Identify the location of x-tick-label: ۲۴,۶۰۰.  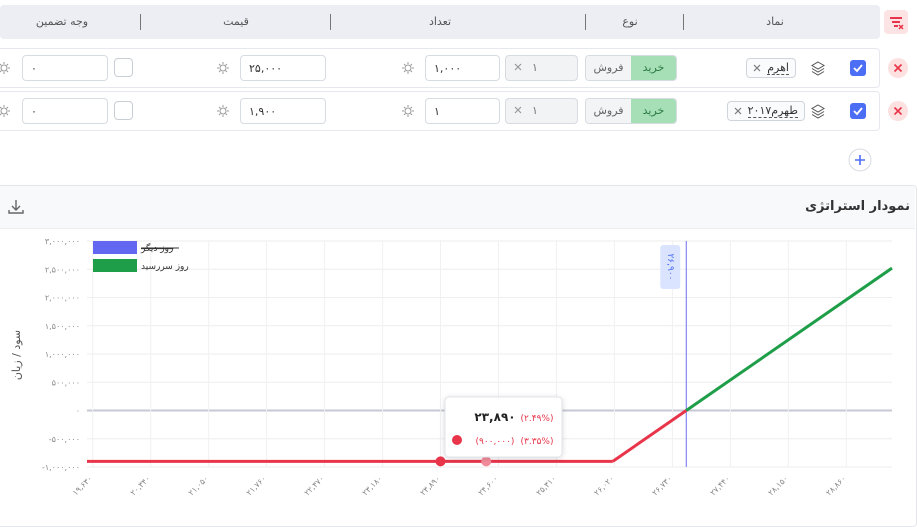
(488, 485).